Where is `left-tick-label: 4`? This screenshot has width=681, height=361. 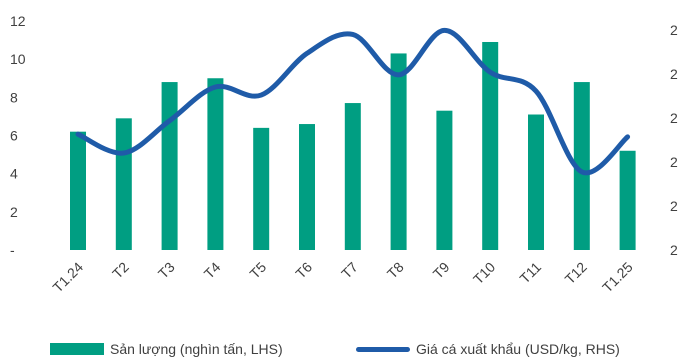
left-tick-label: 4 is located at coordinates (14, 174).